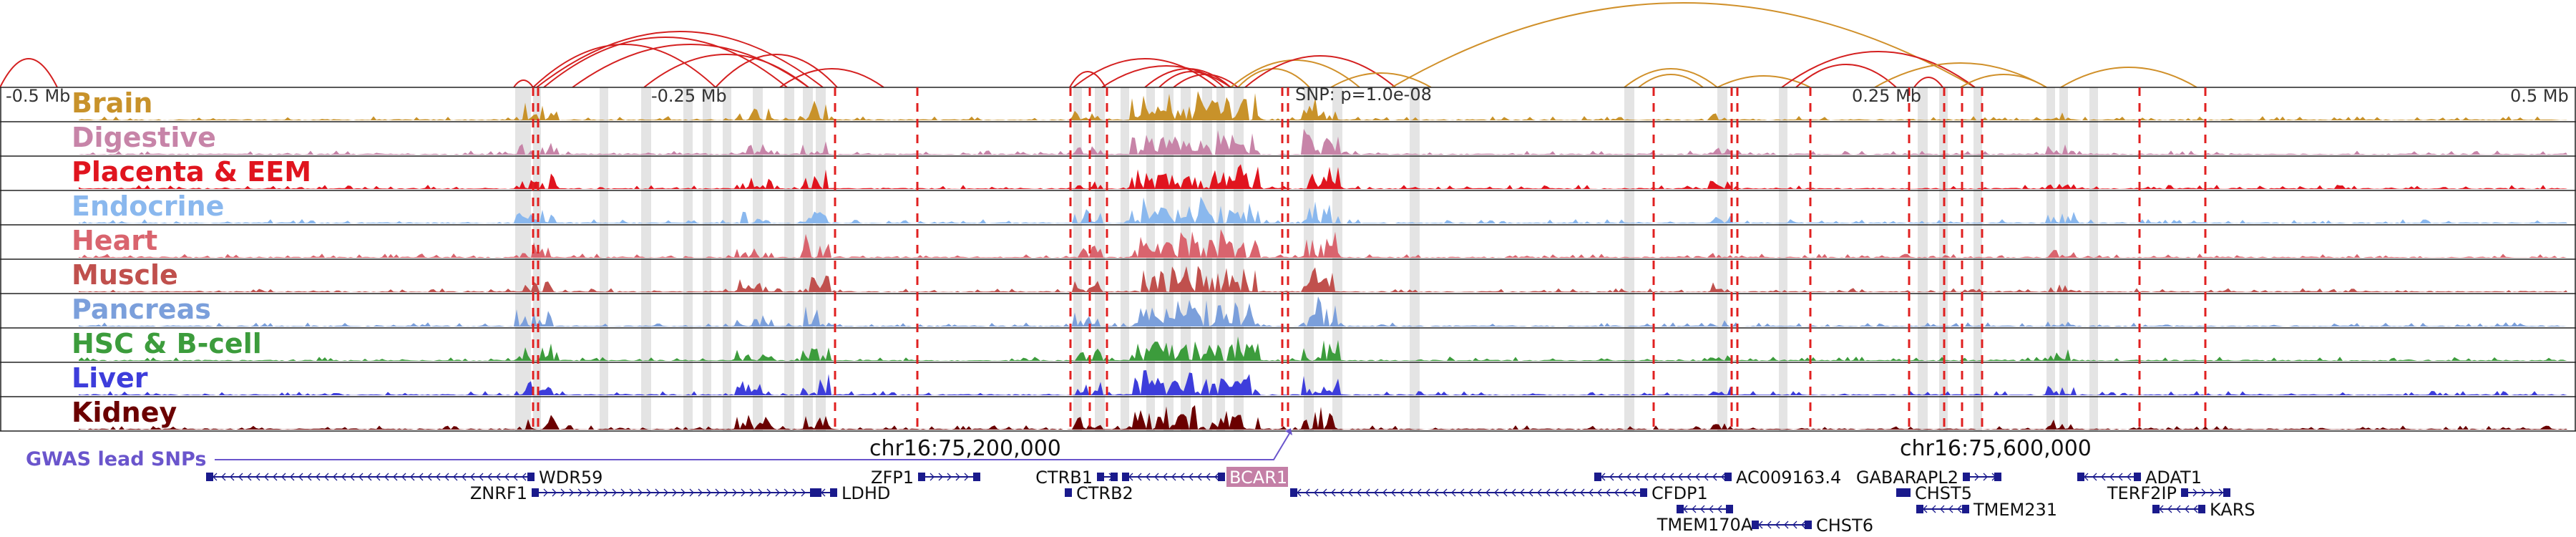 The image size is (2576, 537). What do you see at coordinates (141, 309) in the screenshot?
I see `track-label-pancreas: Pancreas` at bounding box center [141, 309].